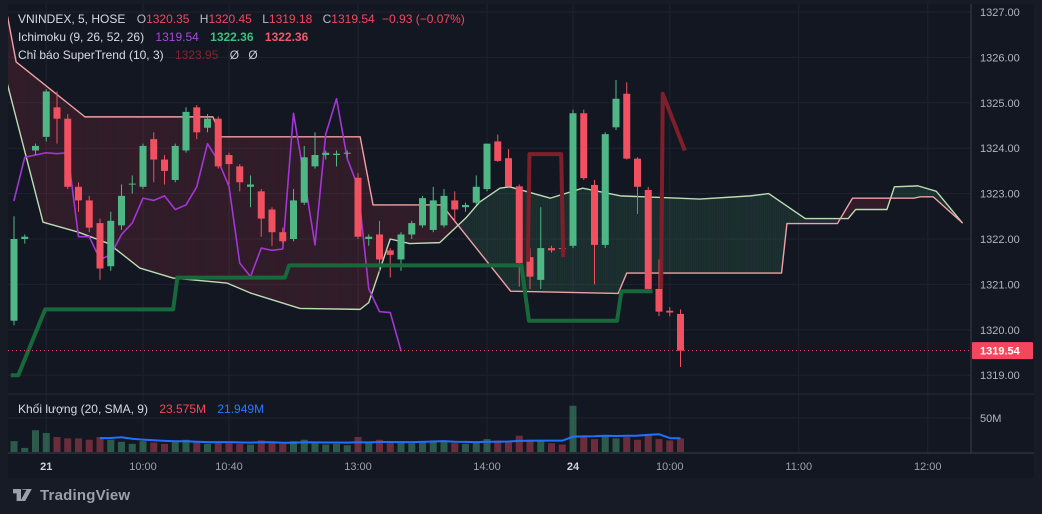  What do you see at coordinates (229, 467) in the screenshot?
I see `time-axis-label: 10:40` at bounding box center [229, 467].